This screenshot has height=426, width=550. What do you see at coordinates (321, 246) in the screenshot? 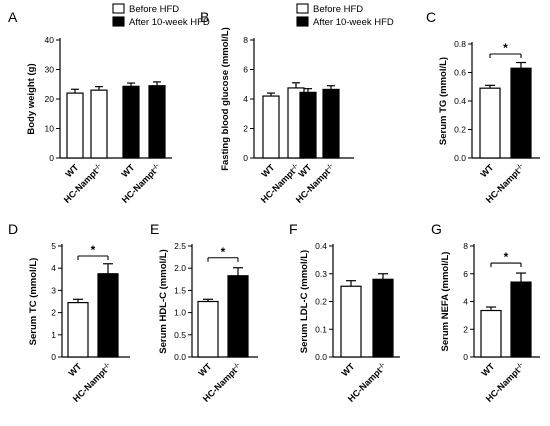
I see `y-tick-label-f-4: 0.4` at bounding box center [321, 246].